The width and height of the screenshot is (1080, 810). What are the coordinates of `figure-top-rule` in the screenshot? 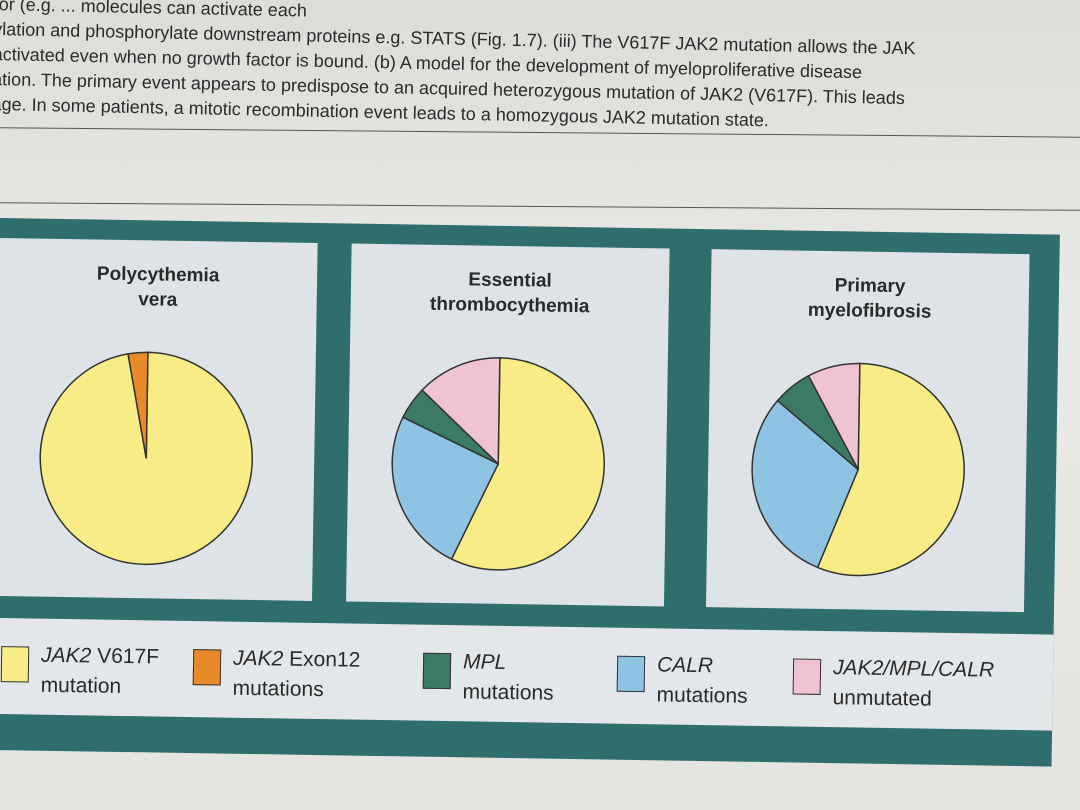 It's located at (540, 206).